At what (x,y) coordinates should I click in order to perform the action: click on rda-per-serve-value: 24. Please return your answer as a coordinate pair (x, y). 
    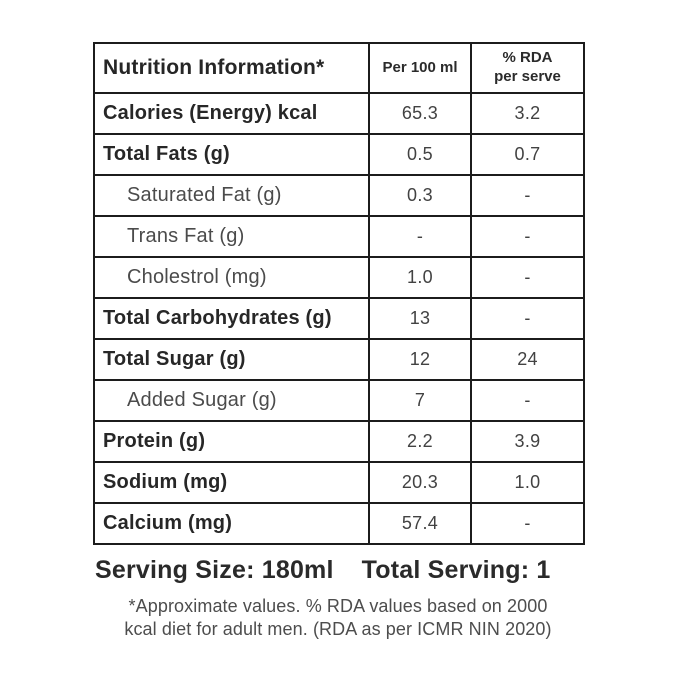
    Looking at the image, I should click on (527, 359).